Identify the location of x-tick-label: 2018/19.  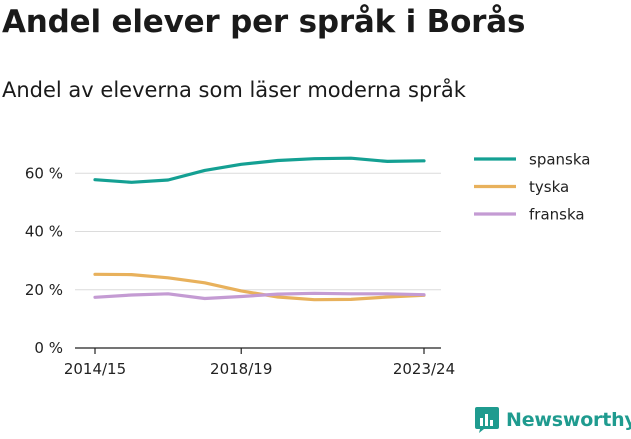
(241, 369).